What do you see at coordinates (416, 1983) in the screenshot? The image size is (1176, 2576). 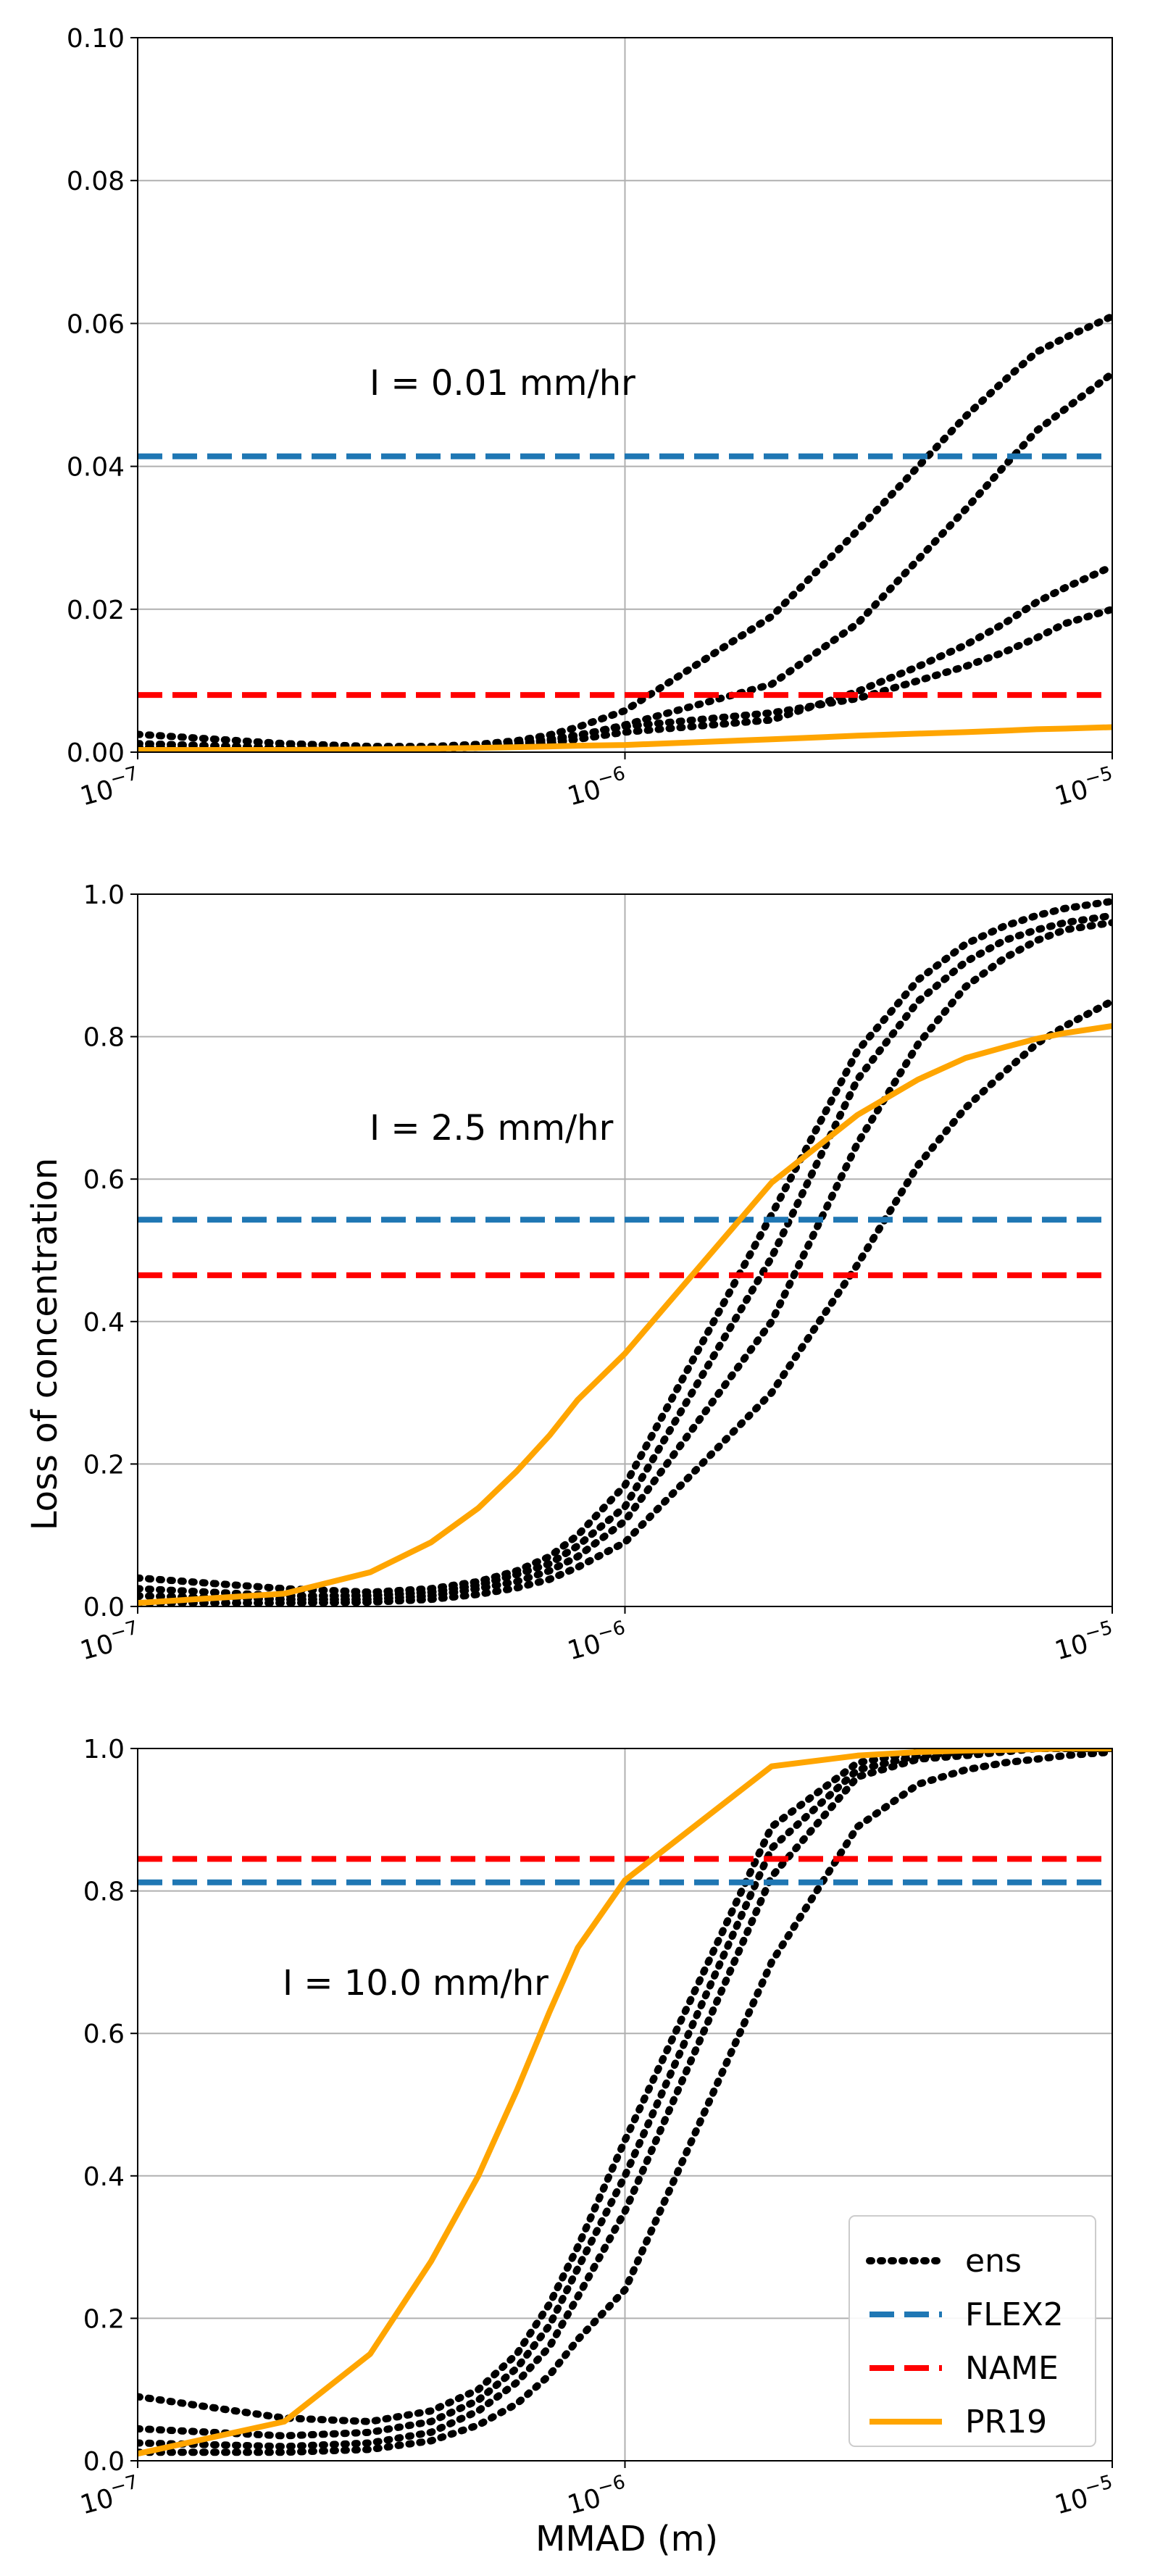 I see `intensity-annotation: I = 10.0 mm/hr` at bounding box center [416, 1983].